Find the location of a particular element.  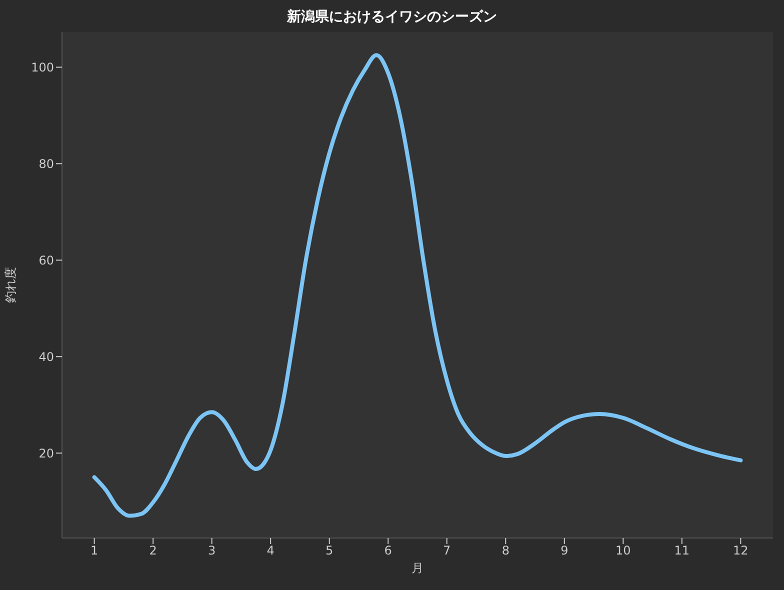

chart-title: 新潟県におけるイワシのシーズン is located at coordinates (392, 17).